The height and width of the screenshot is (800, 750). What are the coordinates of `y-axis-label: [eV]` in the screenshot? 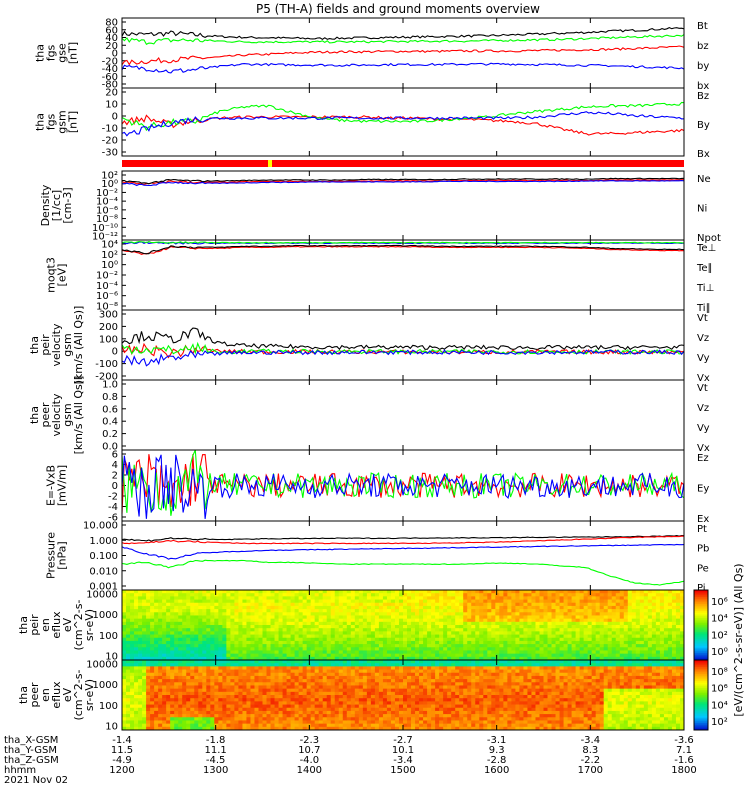 It's located at (62, 275).